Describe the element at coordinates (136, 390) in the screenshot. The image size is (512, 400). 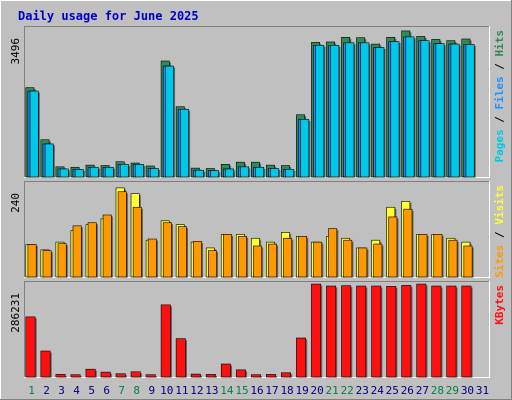
I see `x-tick-label-8: 8` at that location.